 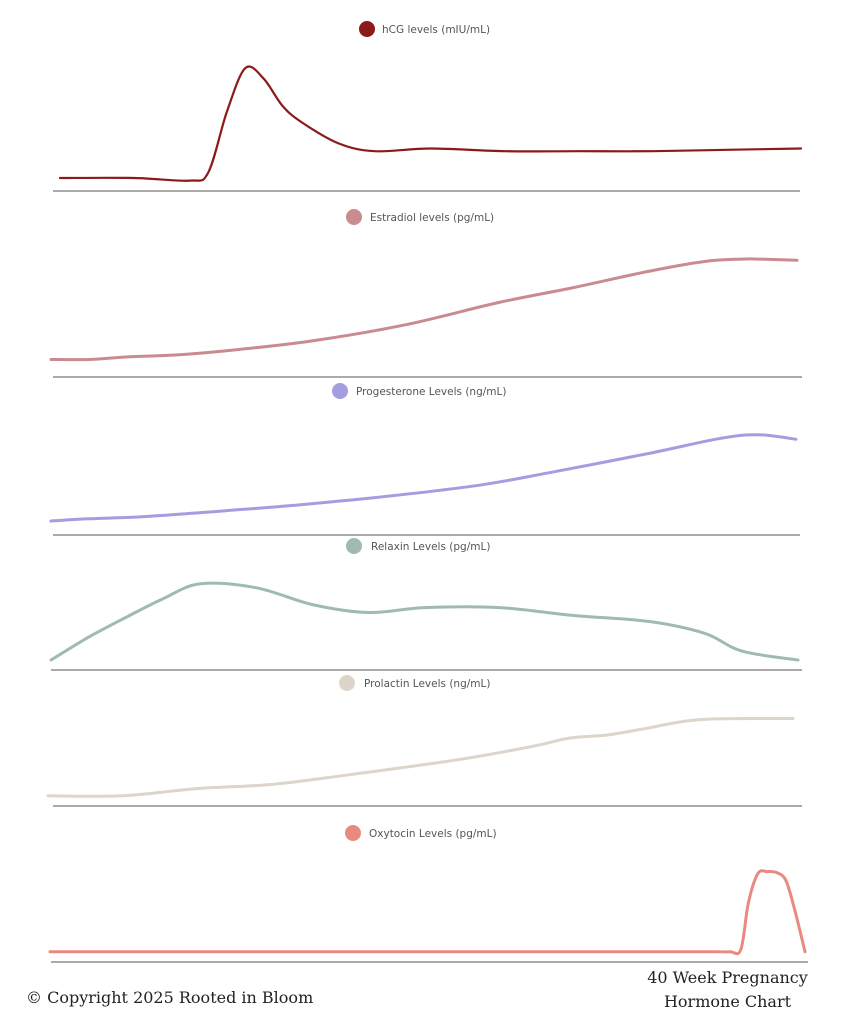 What do you see at coordinates (427, 912) in the screenshot?
I see `series-line-oxytocin` at bounding box center [427, 912].